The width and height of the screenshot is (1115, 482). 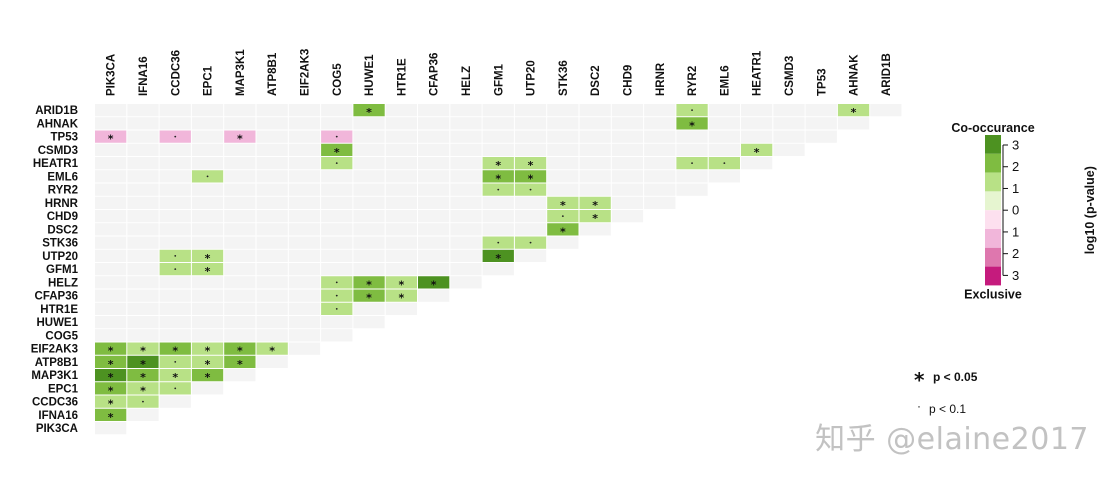 I want to click on row-label: PIK3CA, so click(x=57, y=429).